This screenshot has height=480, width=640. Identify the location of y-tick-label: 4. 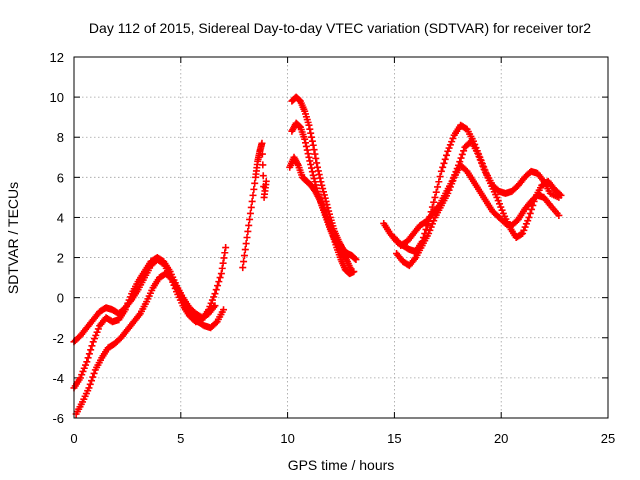
(60, 217).